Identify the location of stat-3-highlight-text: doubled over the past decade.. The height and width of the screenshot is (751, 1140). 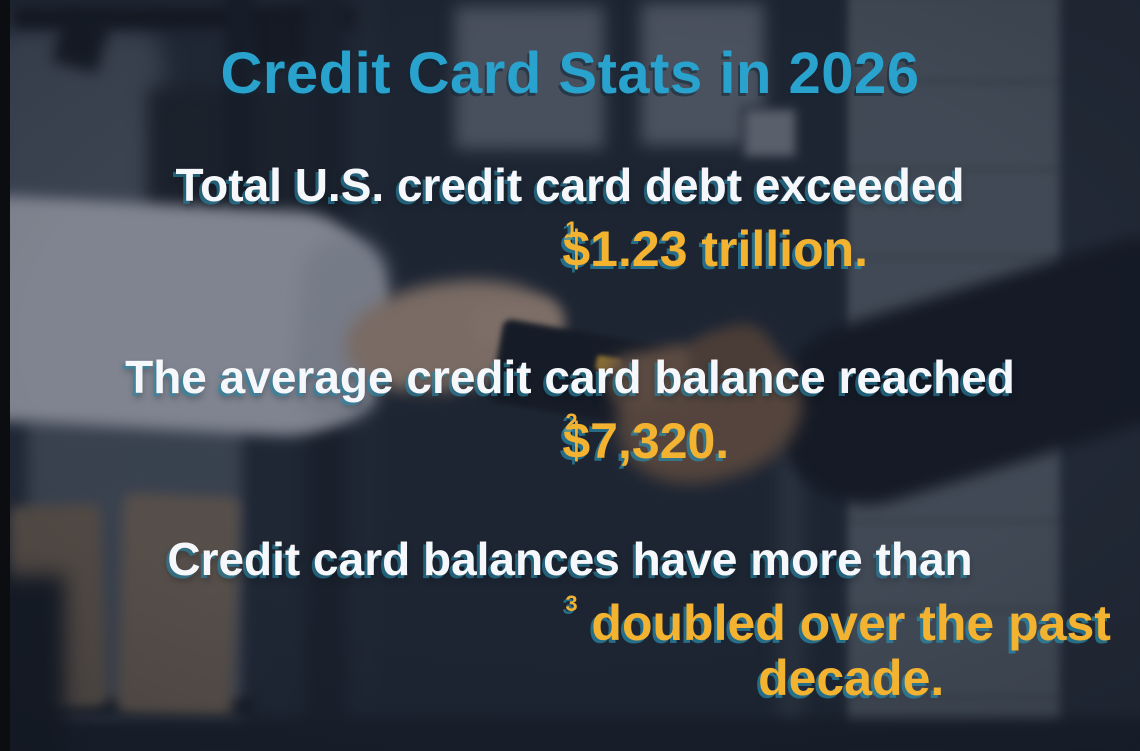
(851, 650).